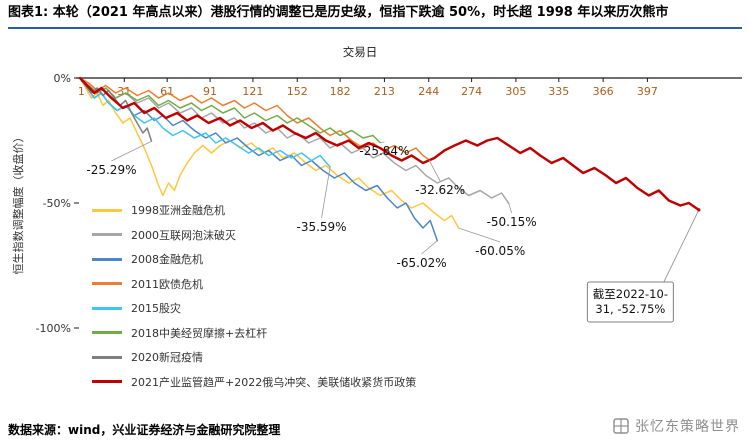 The height and width of the screenshot is (444, 750). I want to click on callout-text-line: 截至2022-10-, so click(630, 294).